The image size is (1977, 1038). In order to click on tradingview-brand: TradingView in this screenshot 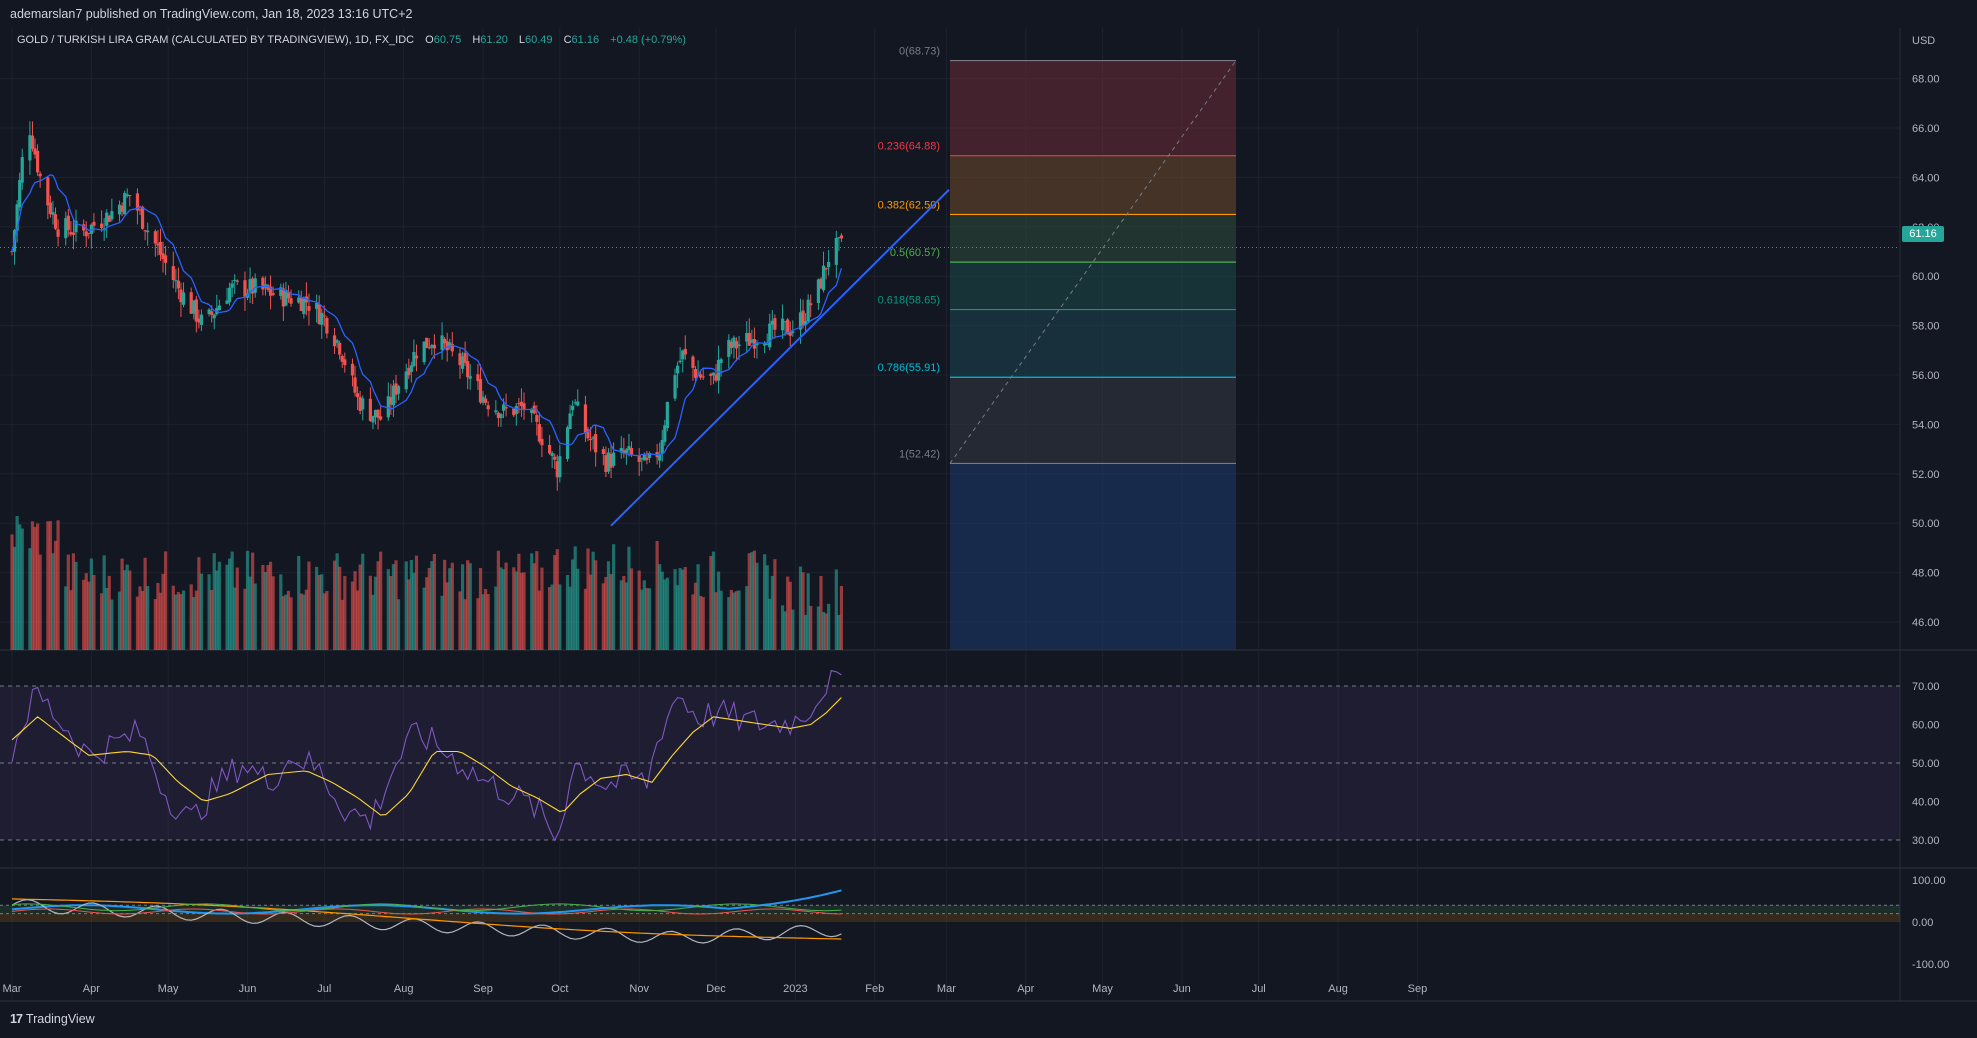, I will do `click(60, 1019)`.